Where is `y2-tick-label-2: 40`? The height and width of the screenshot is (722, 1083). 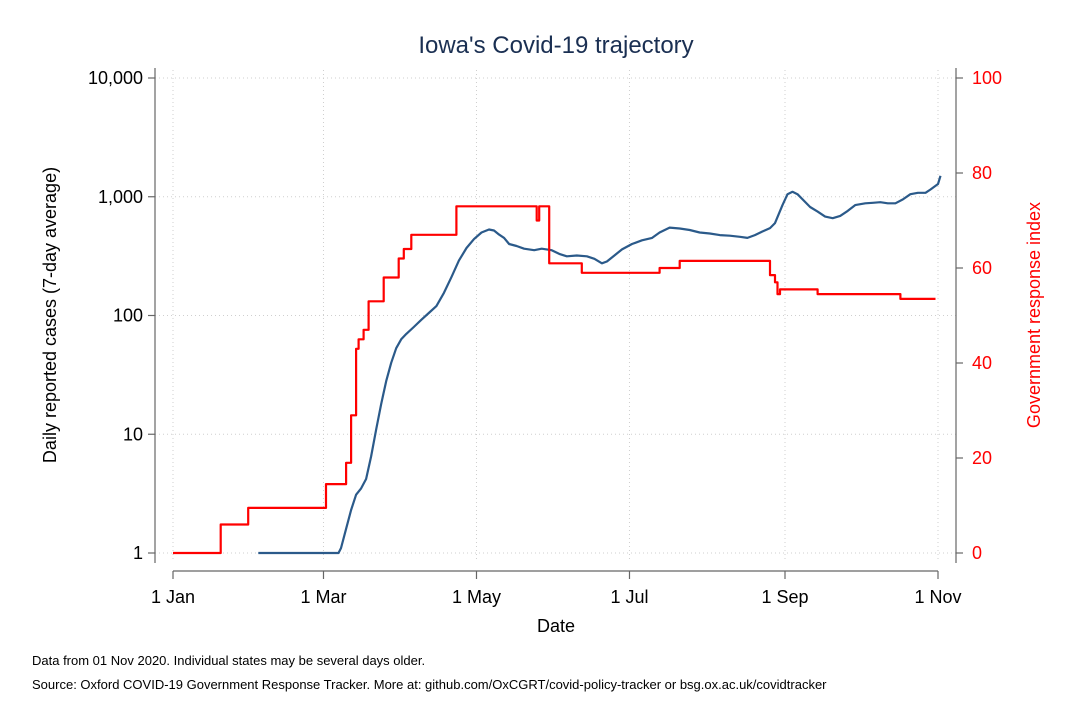 y2-tick-label-2: 40 is located at coordinates (982, 363).